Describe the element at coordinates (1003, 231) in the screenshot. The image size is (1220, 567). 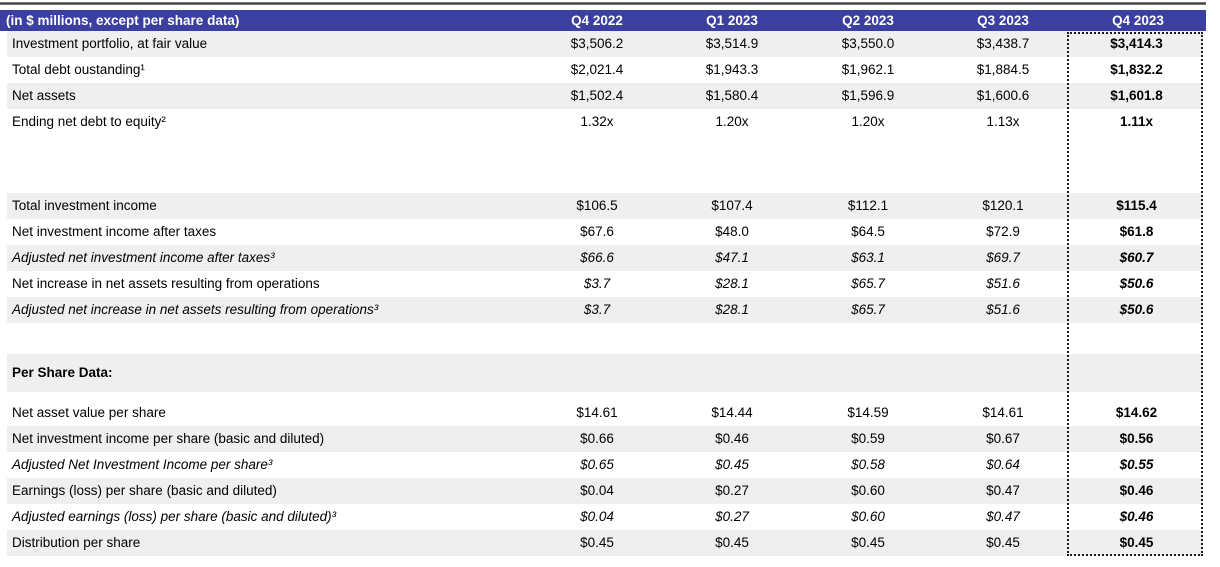
I see `cell-value: $72.9` at that location.